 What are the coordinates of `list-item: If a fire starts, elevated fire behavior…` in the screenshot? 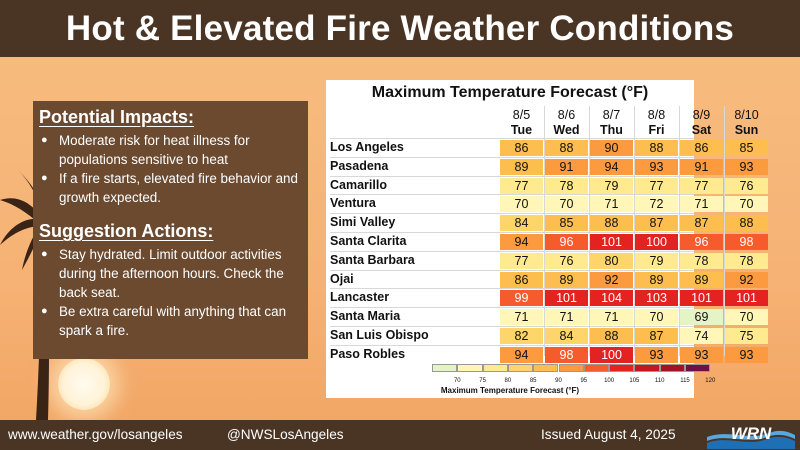 It's located at (170, 188).